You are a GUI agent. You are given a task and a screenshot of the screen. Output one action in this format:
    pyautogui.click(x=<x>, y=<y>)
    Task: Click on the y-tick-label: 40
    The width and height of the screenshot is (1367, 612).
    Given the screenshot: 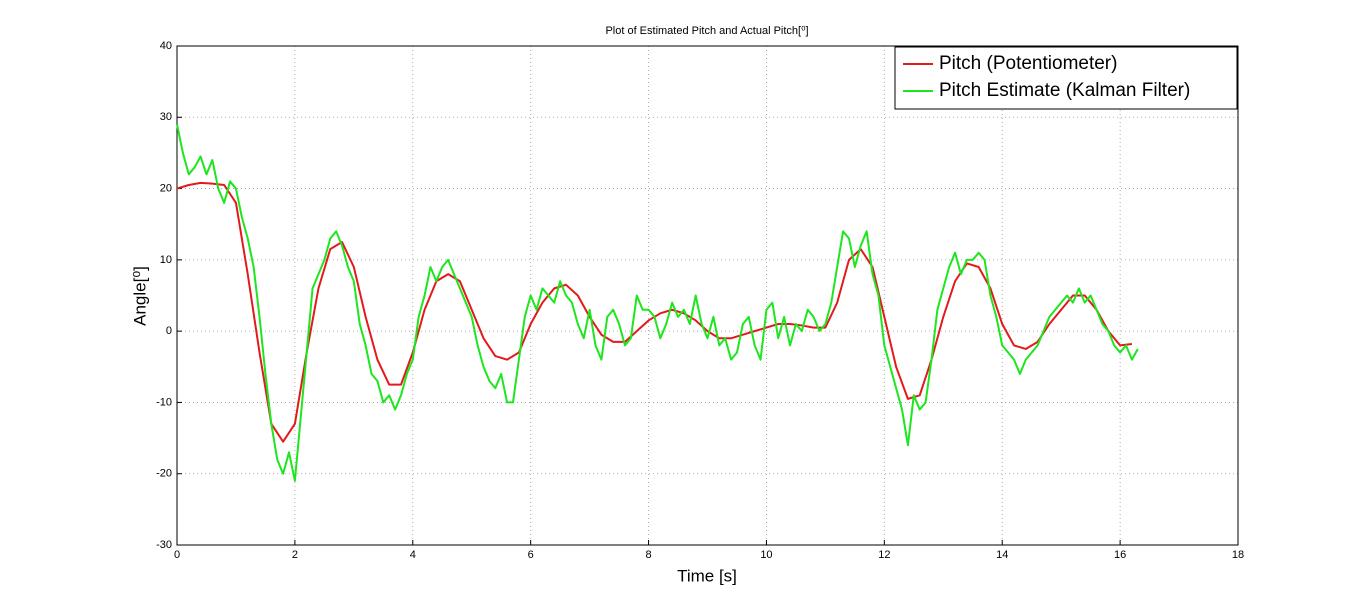 What is the action you would take?
    pyautogui.click(x=166, y=46)
    